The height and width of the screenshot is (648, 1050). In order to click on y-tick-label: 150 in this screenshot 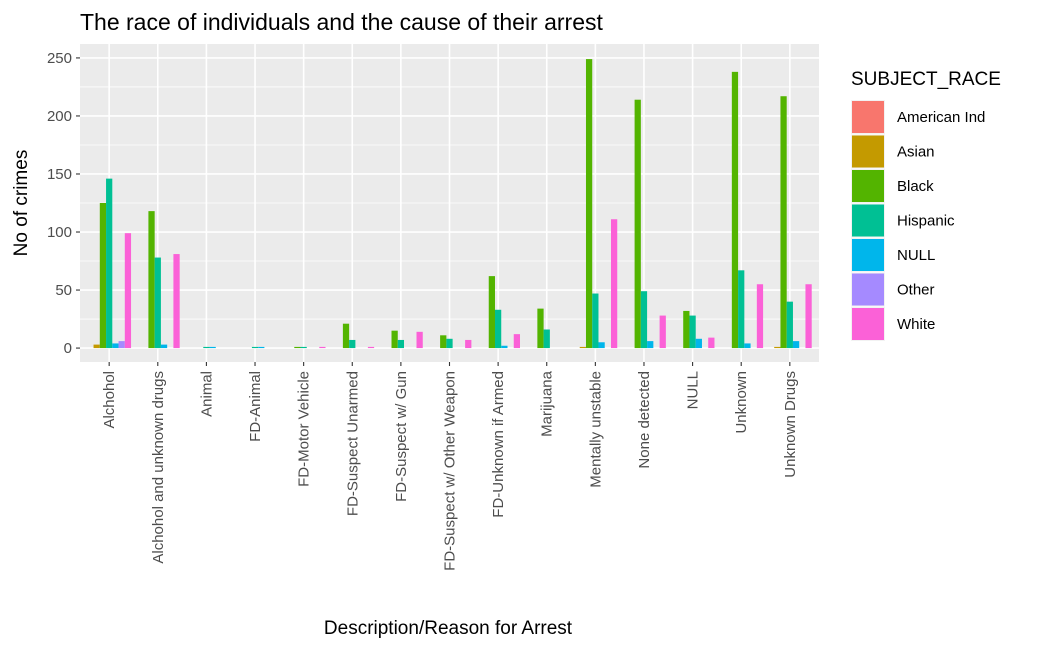, I will do `click(59, 174)`.